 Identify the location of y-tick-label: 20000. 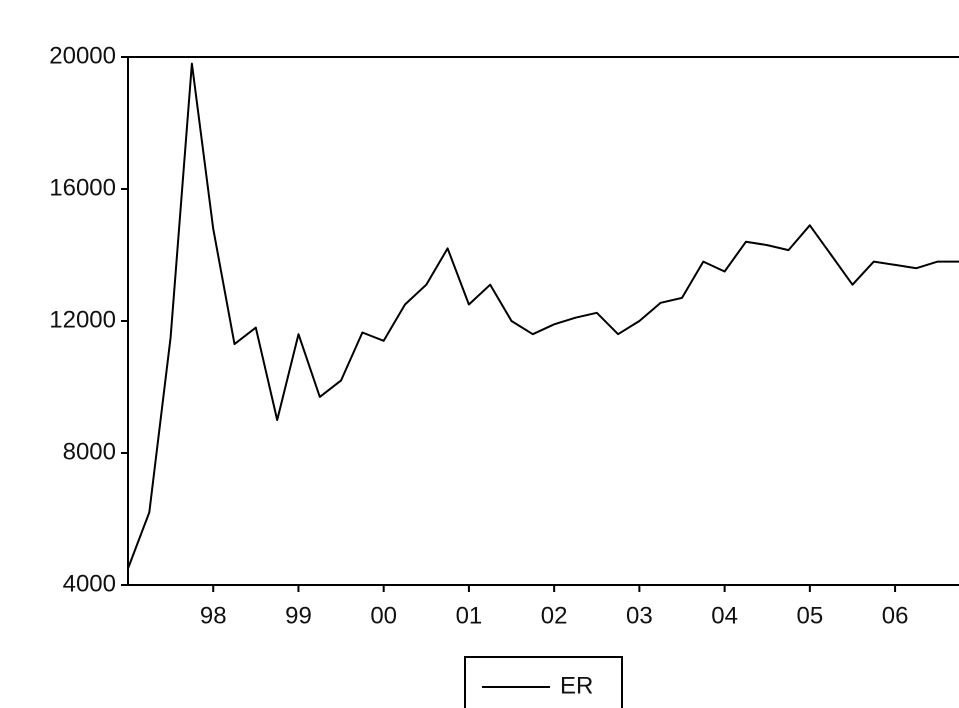
(82, 55).